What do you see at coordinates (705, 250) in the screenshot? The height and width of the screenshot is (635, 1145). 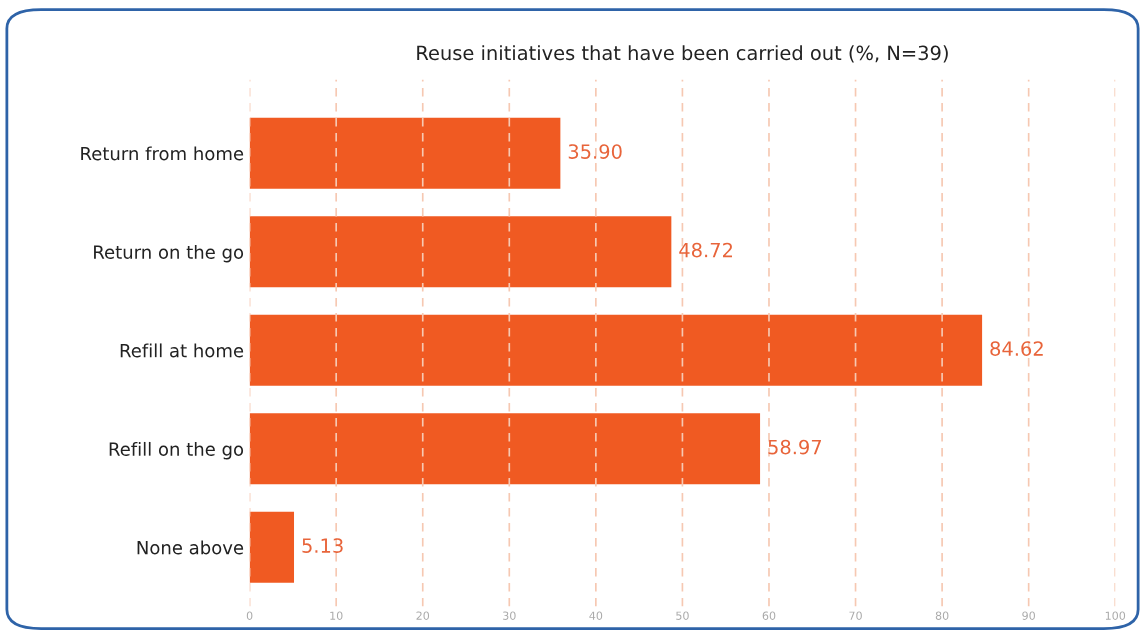 I see `data-label: 48.72` at bounding box center [705, 250].